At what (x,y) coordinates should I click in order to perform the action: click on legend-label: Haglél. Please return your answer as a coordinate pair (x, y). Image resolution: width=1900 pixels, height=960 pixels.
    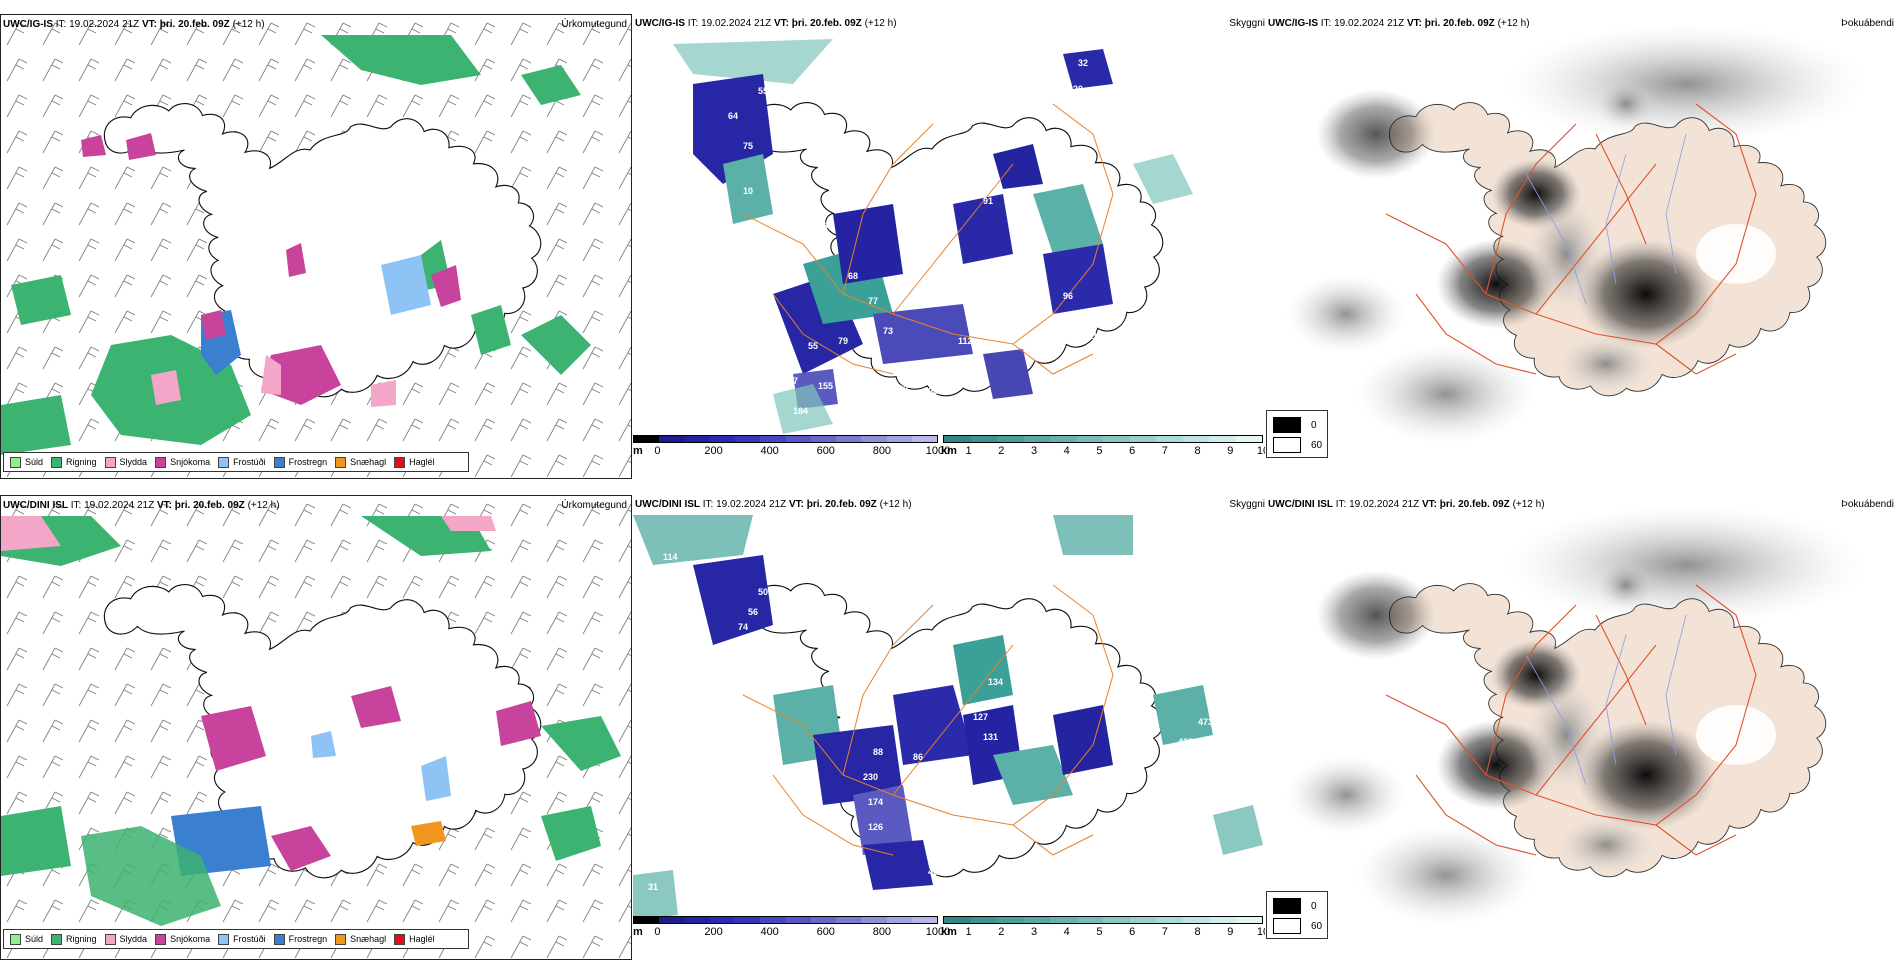
    Looking at the image, I should click on (422, 462).